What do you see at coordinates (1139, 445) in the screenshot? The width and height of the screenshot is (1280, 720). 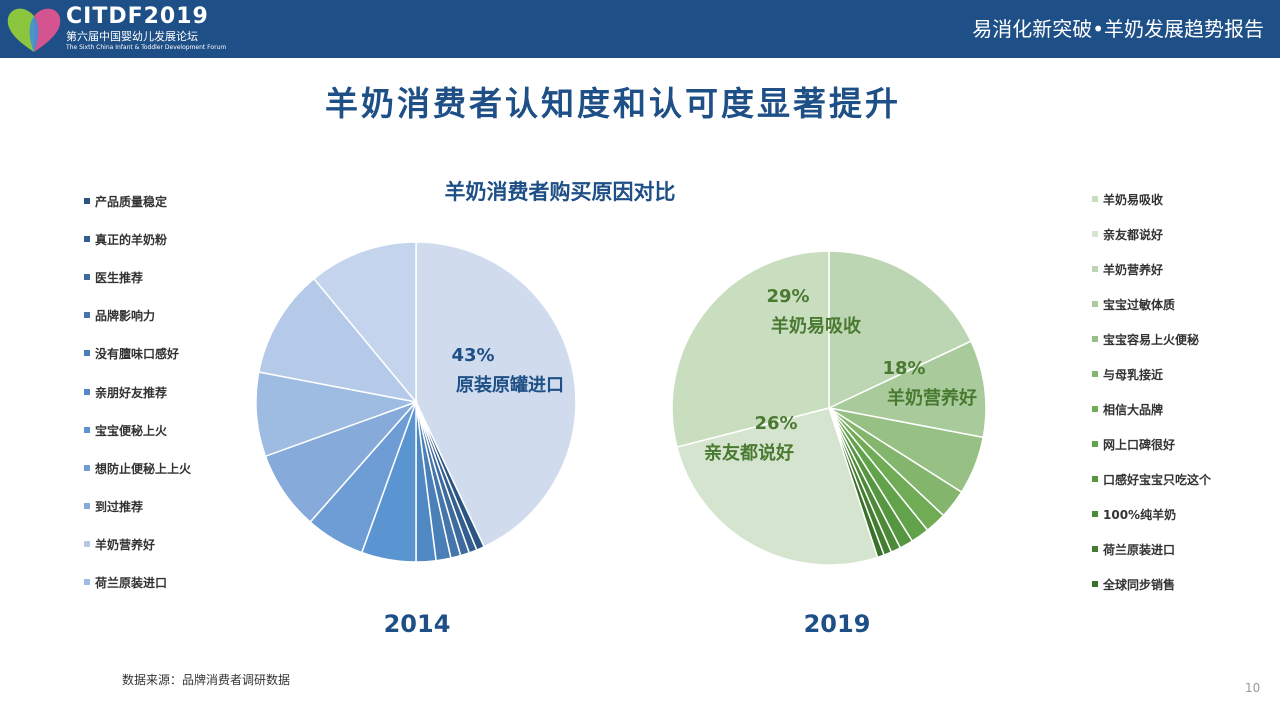 I see `legend-label: 网上口碑很好` at bounding box center [1139, 445].